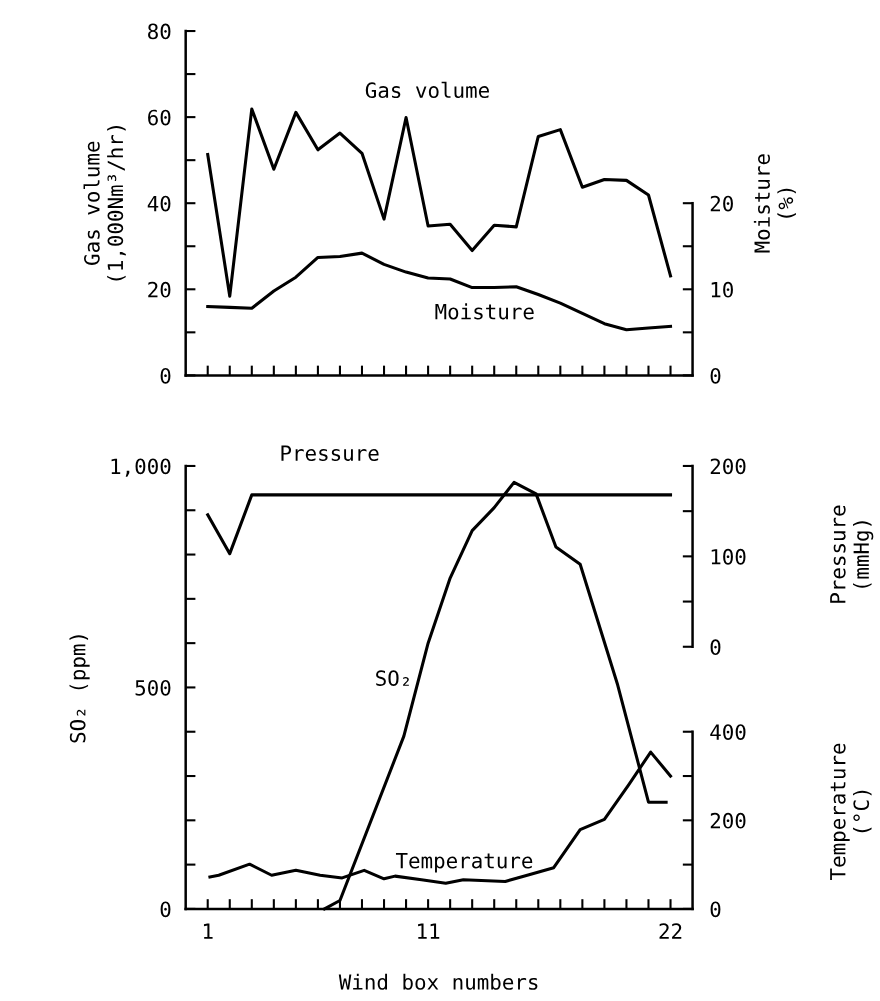 The width and height of the screenshot is (880, 1001). Describe the element at coordinates (208, 931) in the screenshot. I see `x-tick-label: 1` at that location.